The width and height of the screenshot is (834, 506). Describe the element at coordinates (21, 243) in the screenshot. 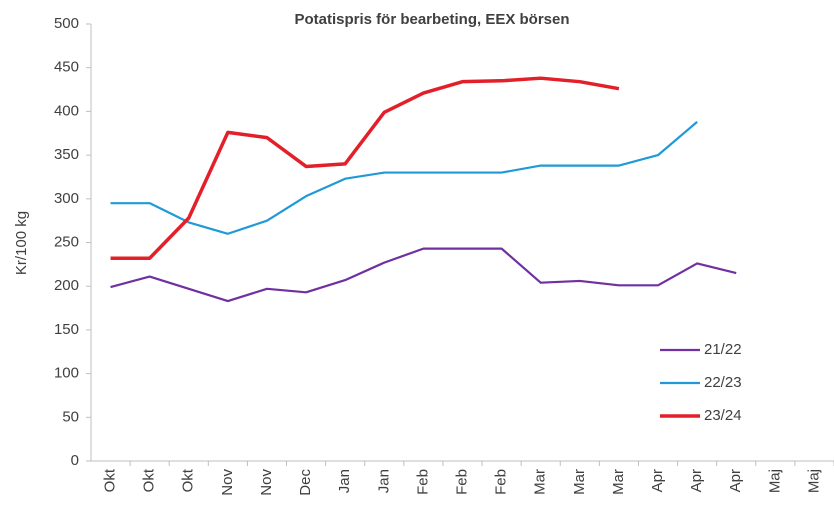

I see `y-axis-label: Kr/100 kg` at that location.